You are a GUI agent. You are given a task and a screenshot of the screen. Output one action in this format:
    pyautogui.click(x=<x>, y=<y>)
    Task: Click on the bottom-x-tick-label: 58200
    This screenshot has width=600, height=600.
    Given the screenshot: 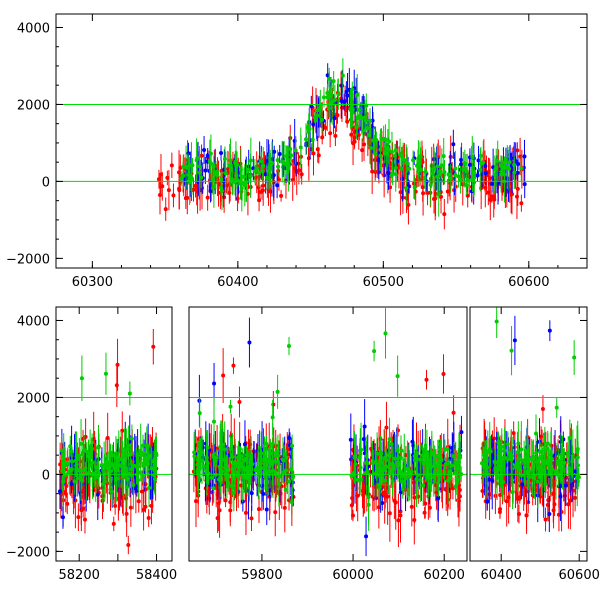 What is the action you would take?
    pyautogui.click(x=79, y=575)
    